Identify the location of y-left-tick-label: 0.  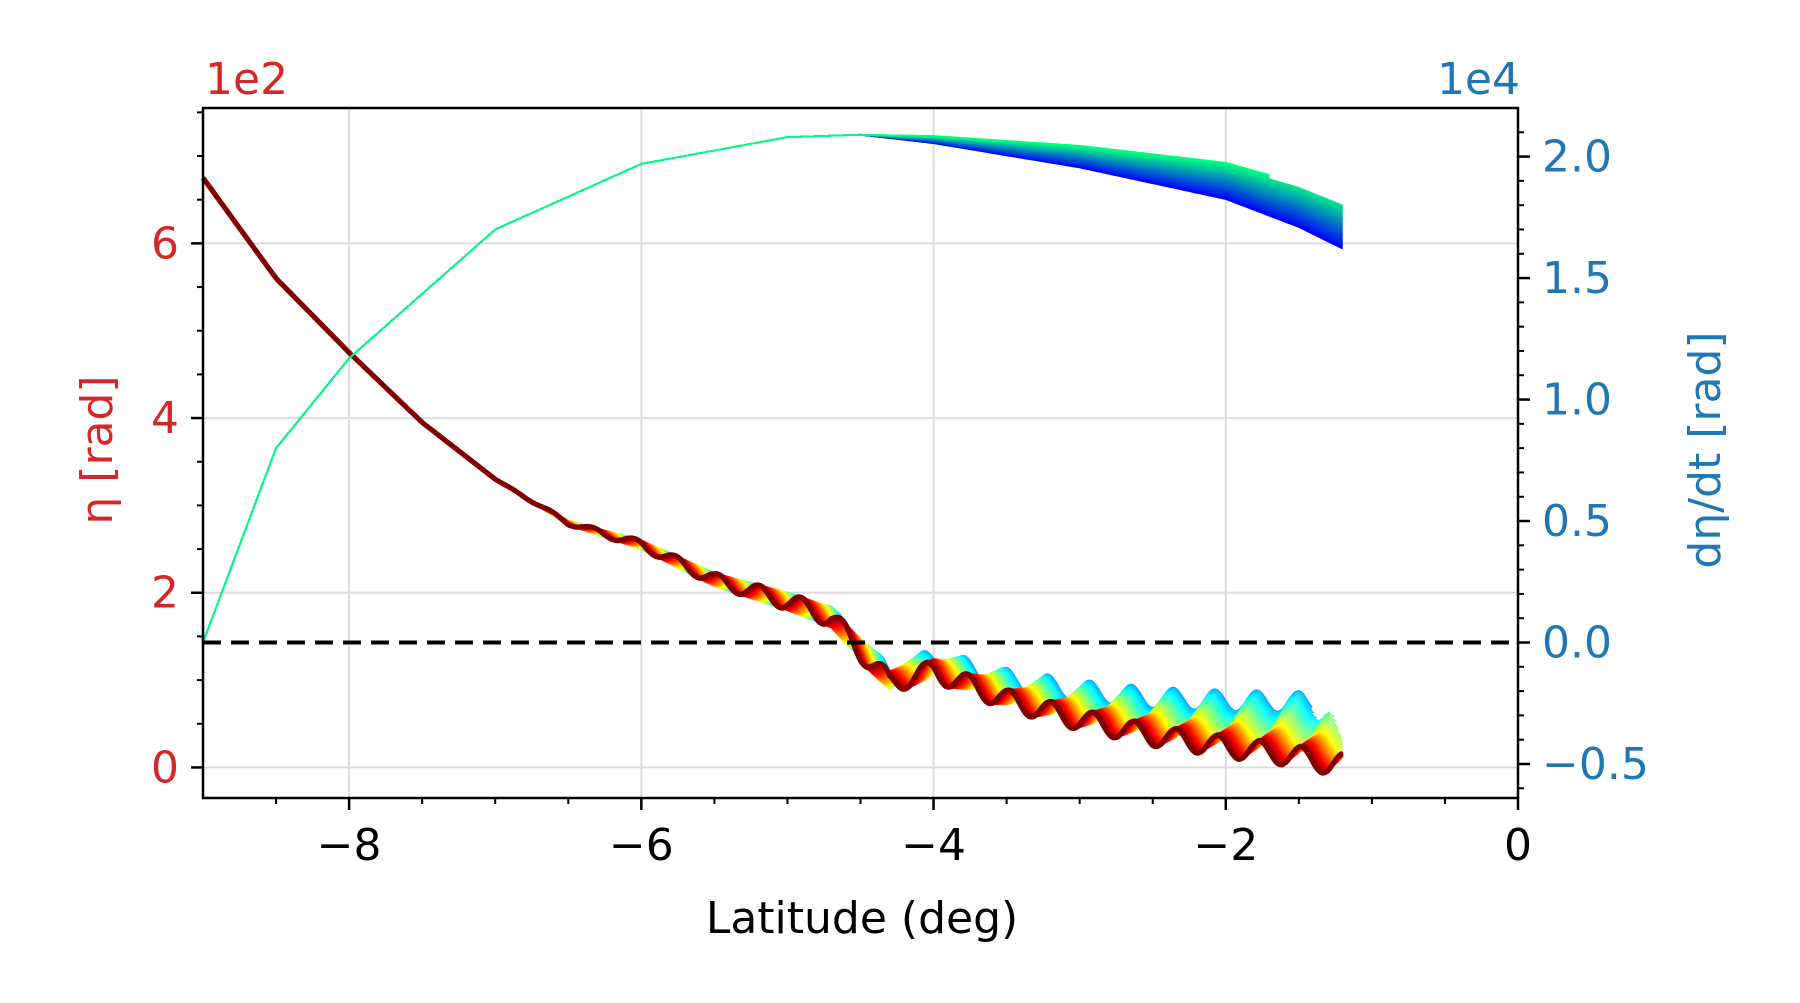
(165, 767).